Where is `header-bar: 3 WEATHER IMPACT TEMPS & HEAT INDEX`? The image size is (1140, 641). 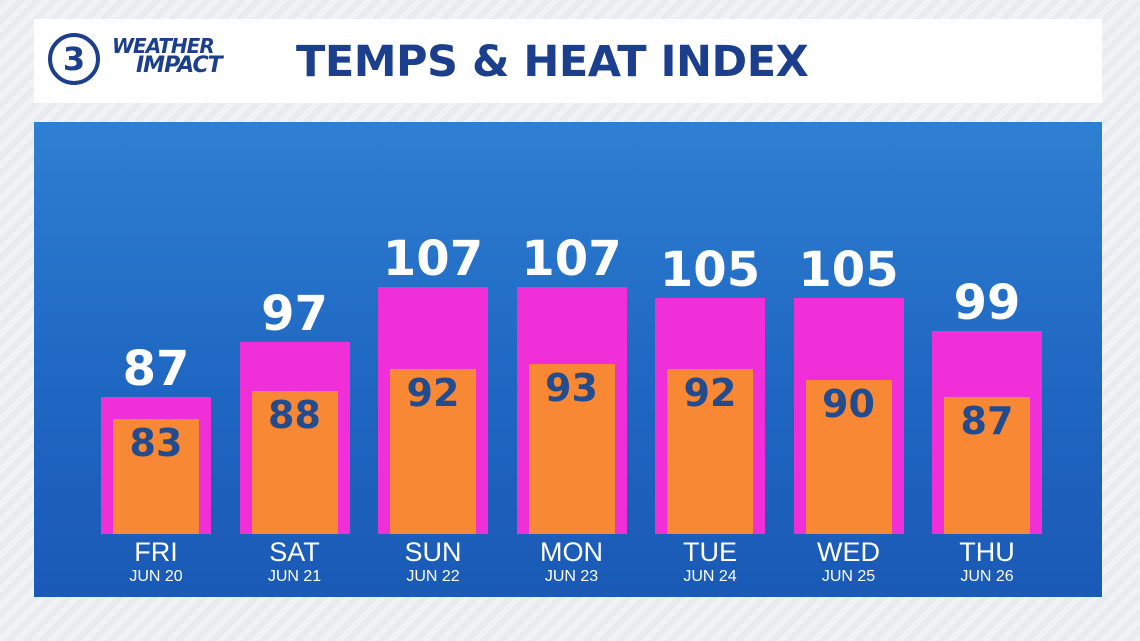 header-bar: 3 WEATHER IMPACT TEMPS & HEAT INDEX is located at coordinates (568, 61).